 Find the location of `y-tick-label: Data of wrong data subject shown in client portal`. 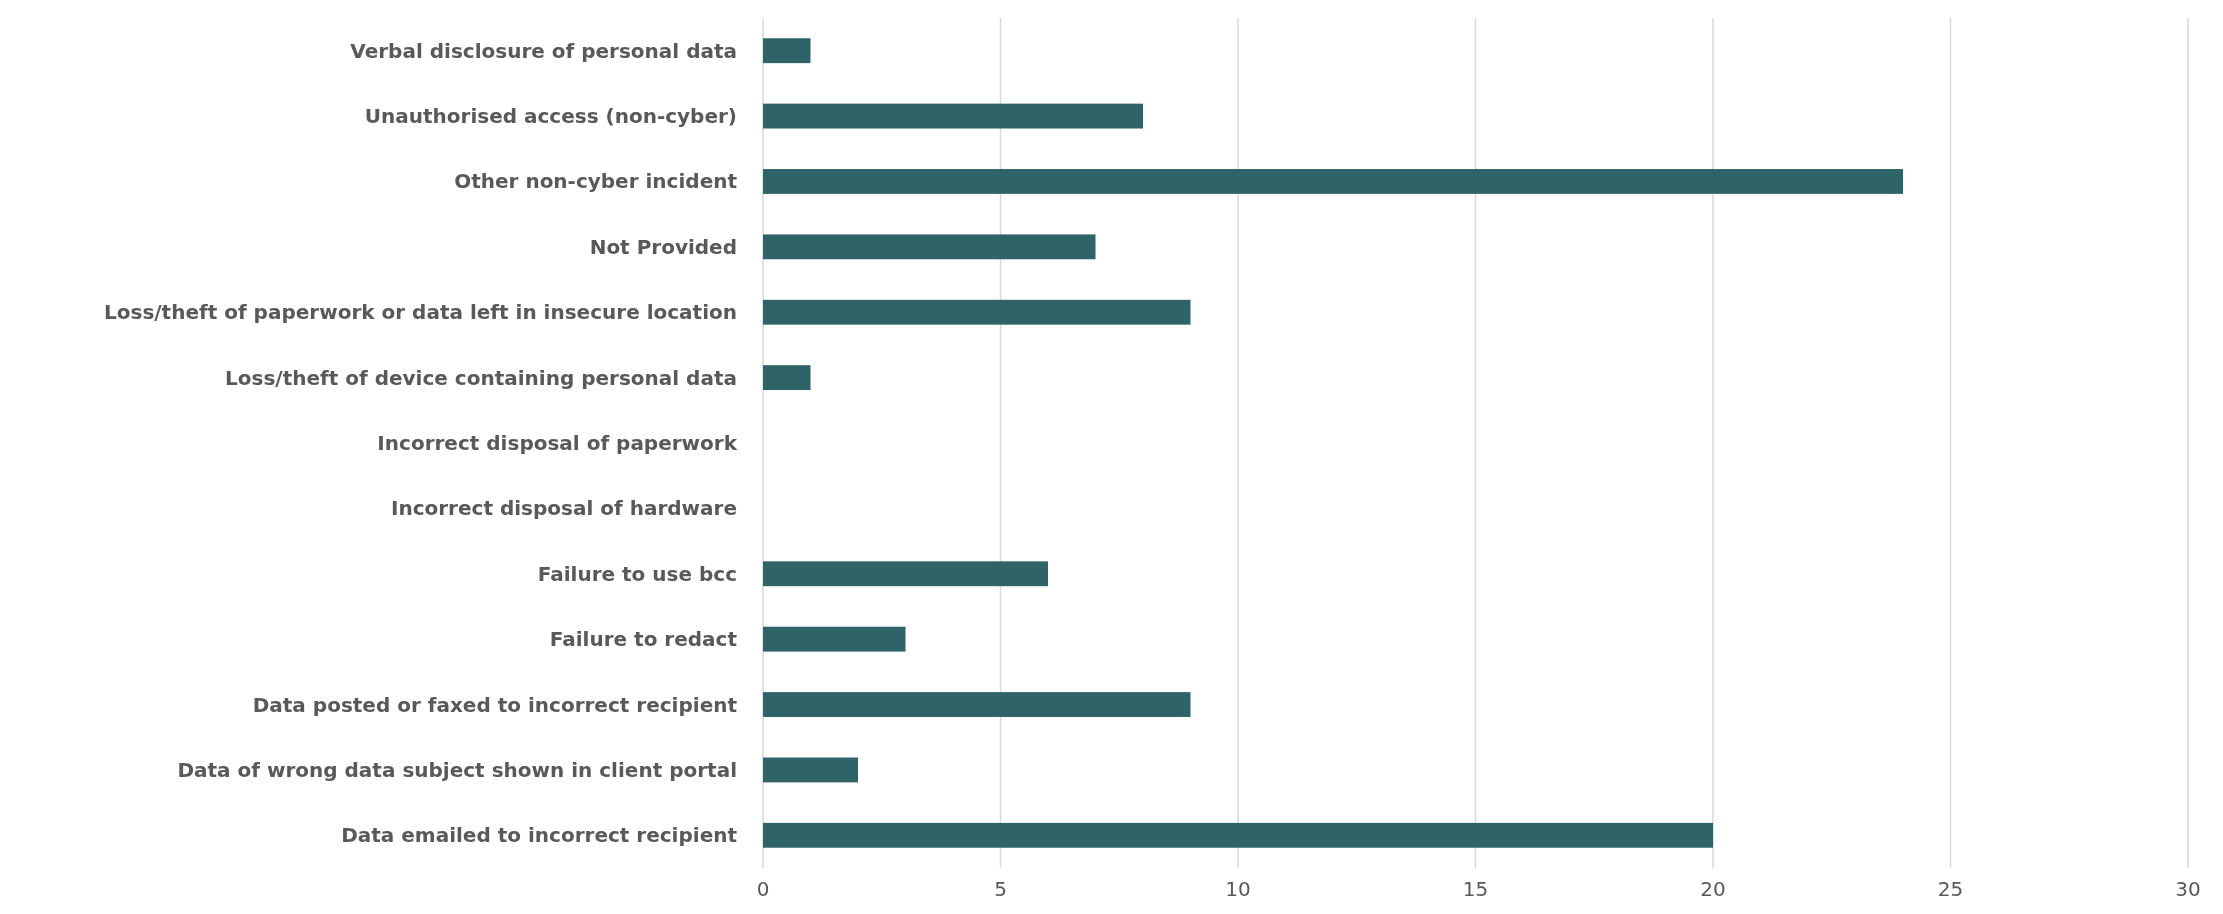

y-tick-label: Data of wrong data subject shown in client portal is located at coordinates (457, 769).